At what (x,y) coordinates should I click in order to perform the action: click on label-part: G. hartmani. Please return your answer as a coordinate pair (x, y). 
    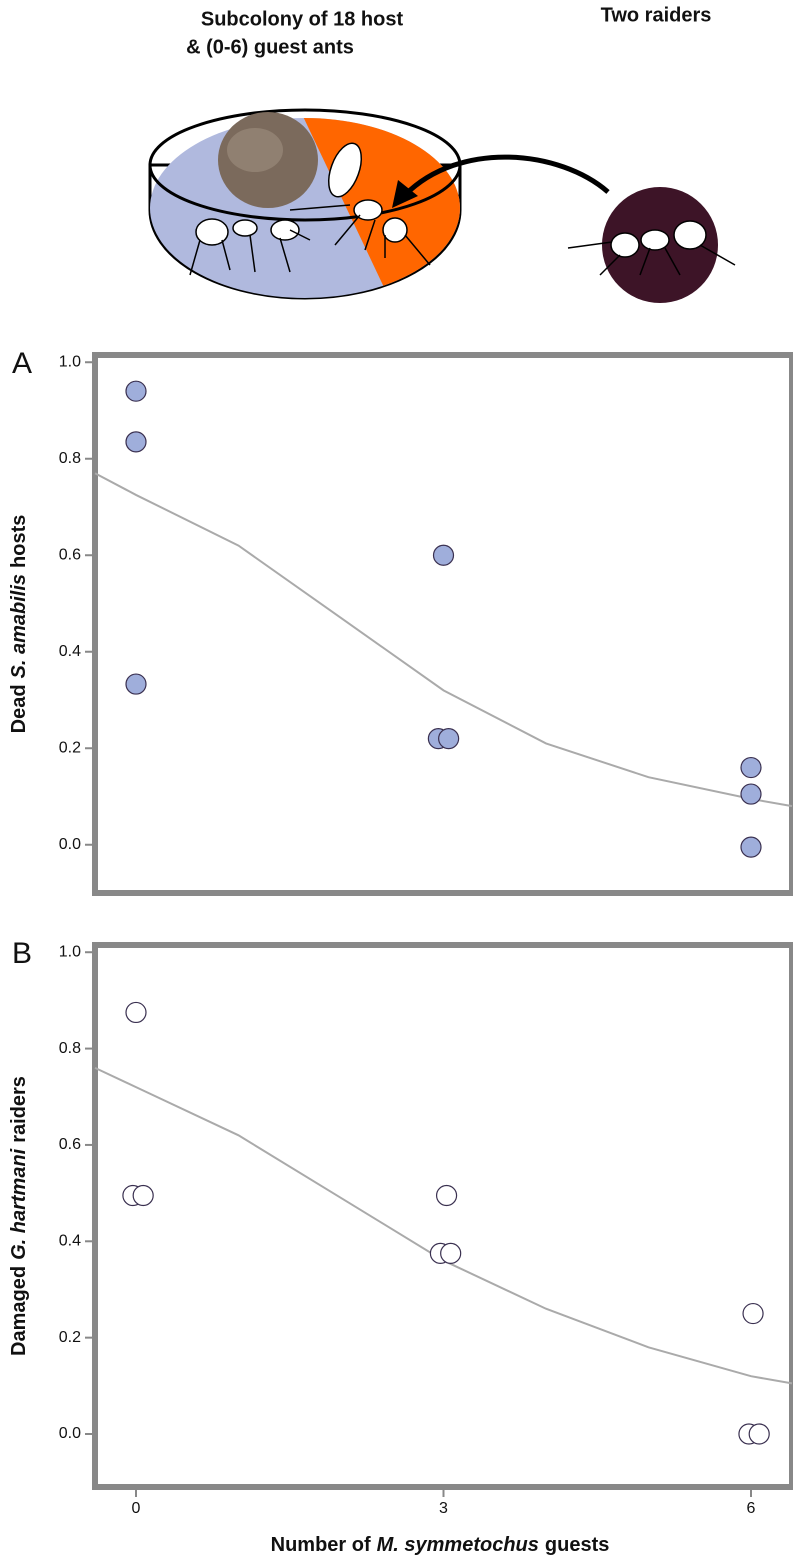
    Looking at the image, I should click on (19, 1204).